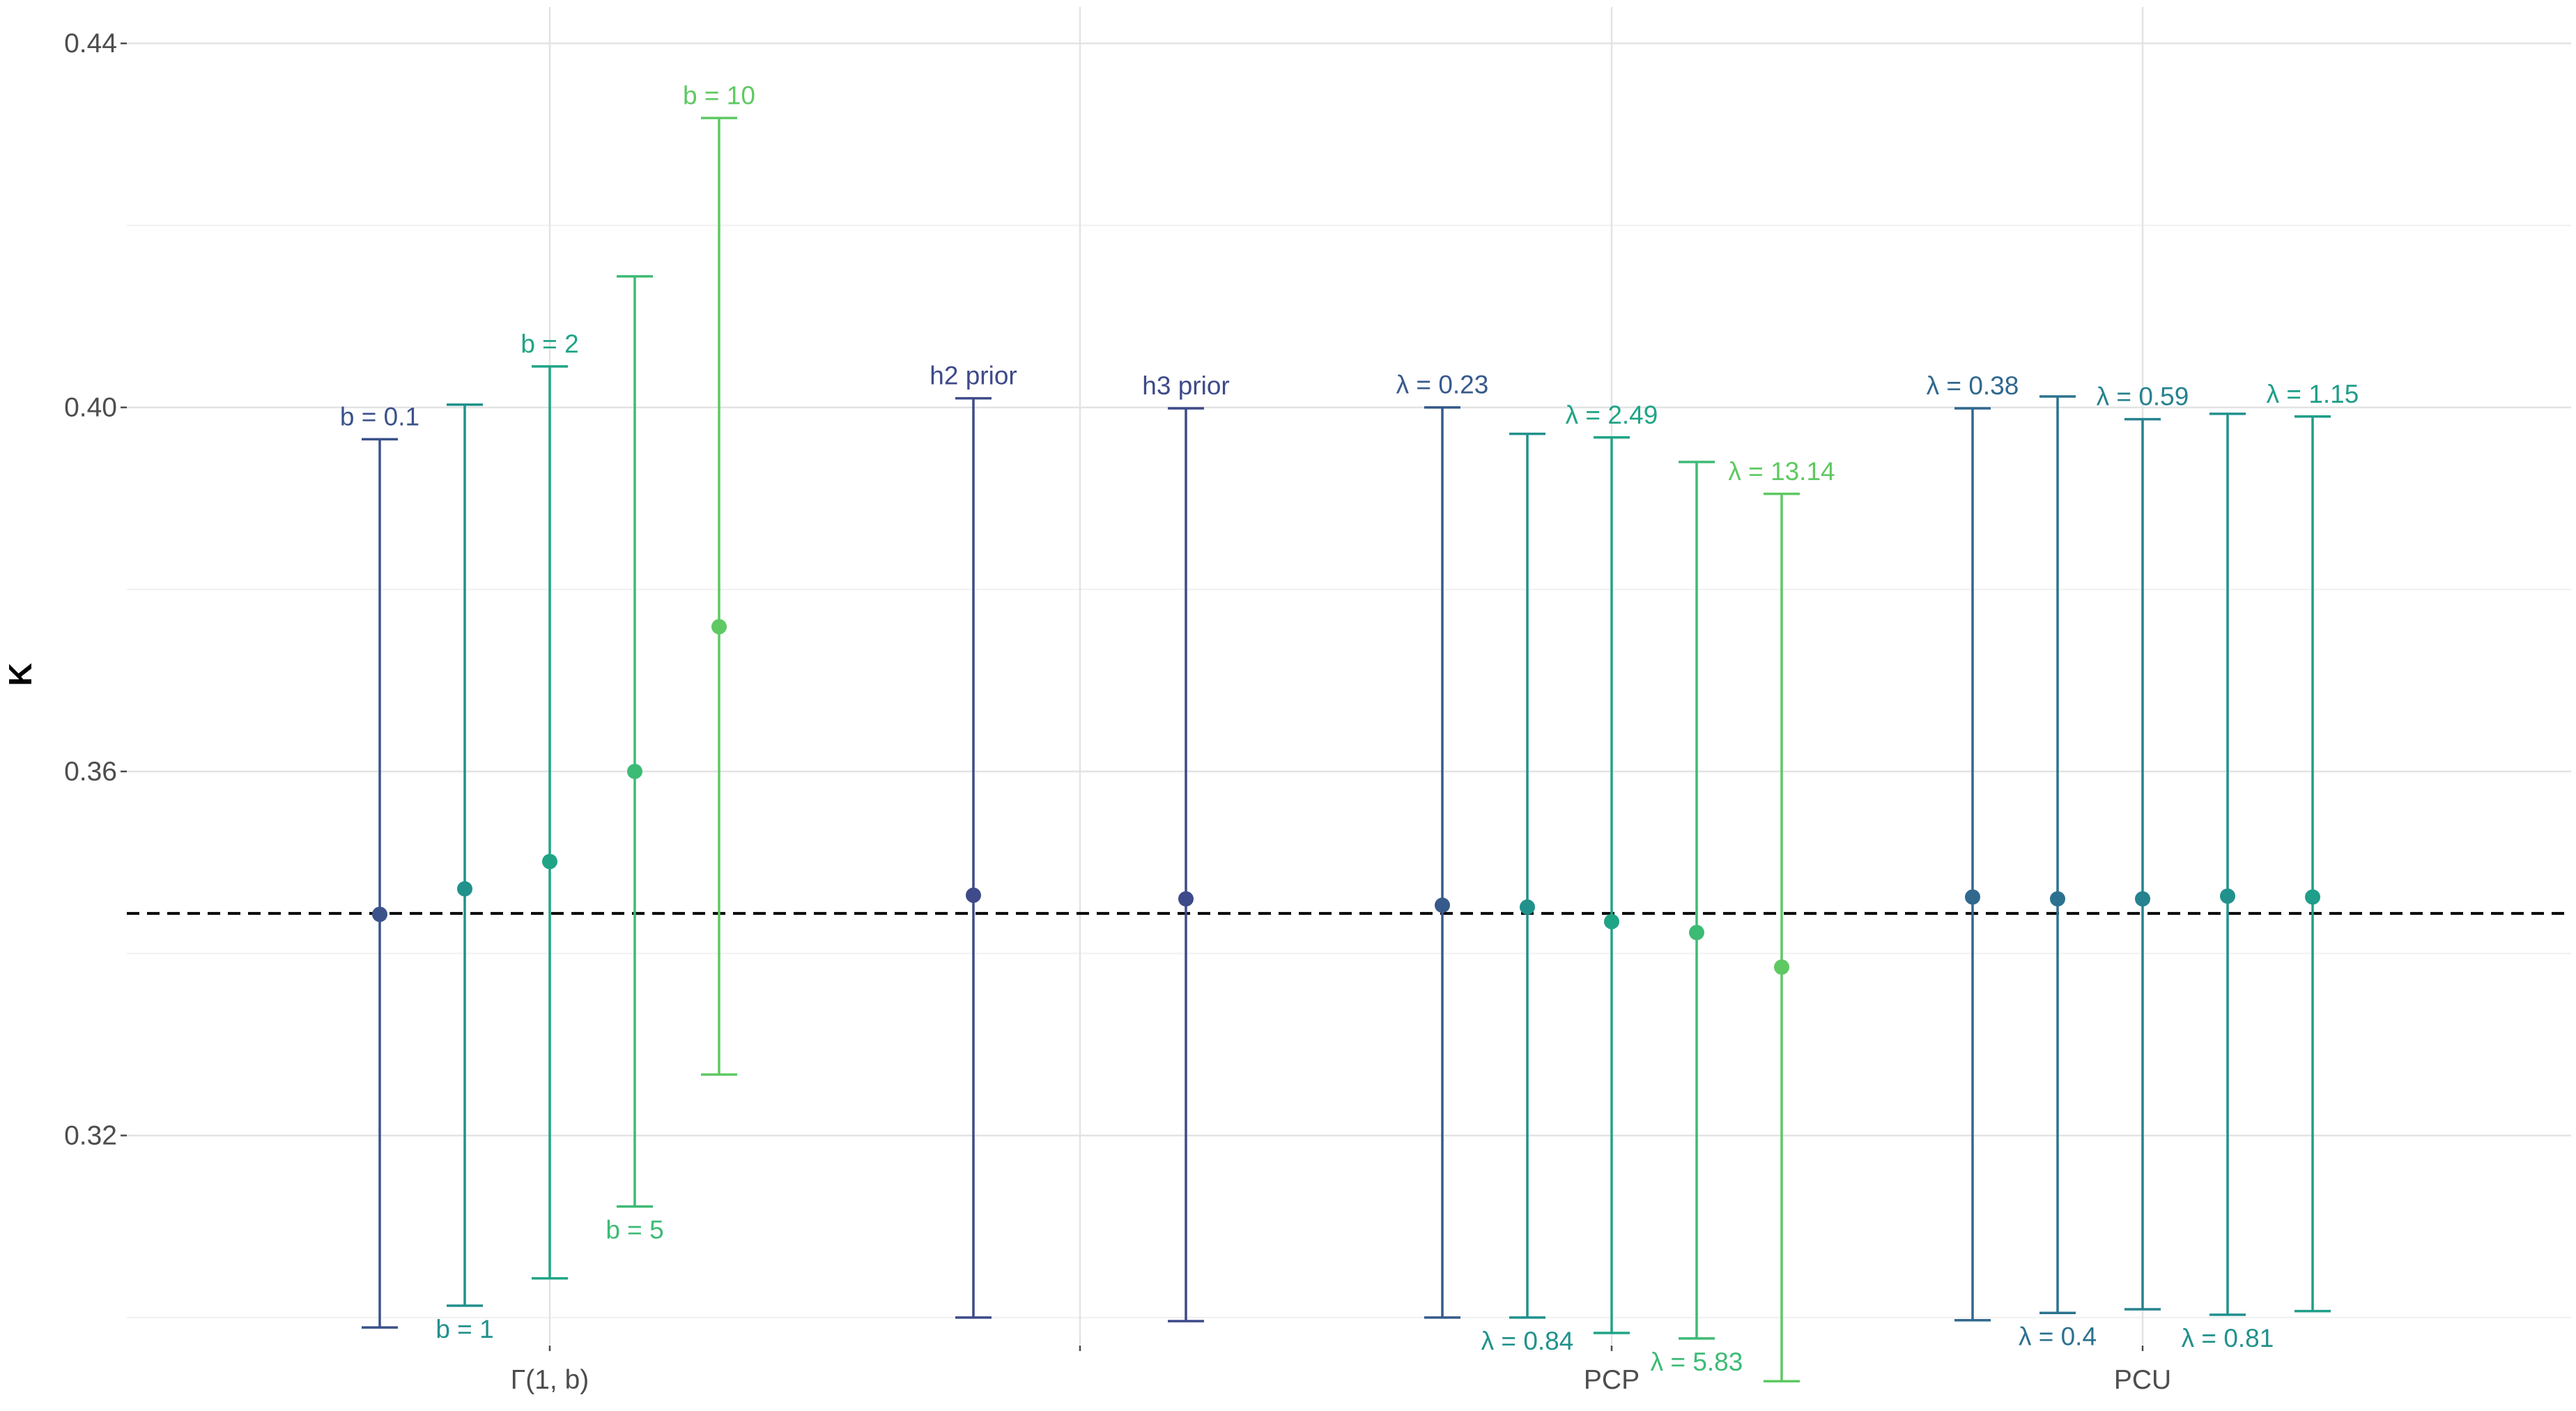 This screenshot has width=2576, height=1411. Describe the element at coordinates (1973, 385) in the screenshot. I see `point-label: λ = 0.38` at that location.